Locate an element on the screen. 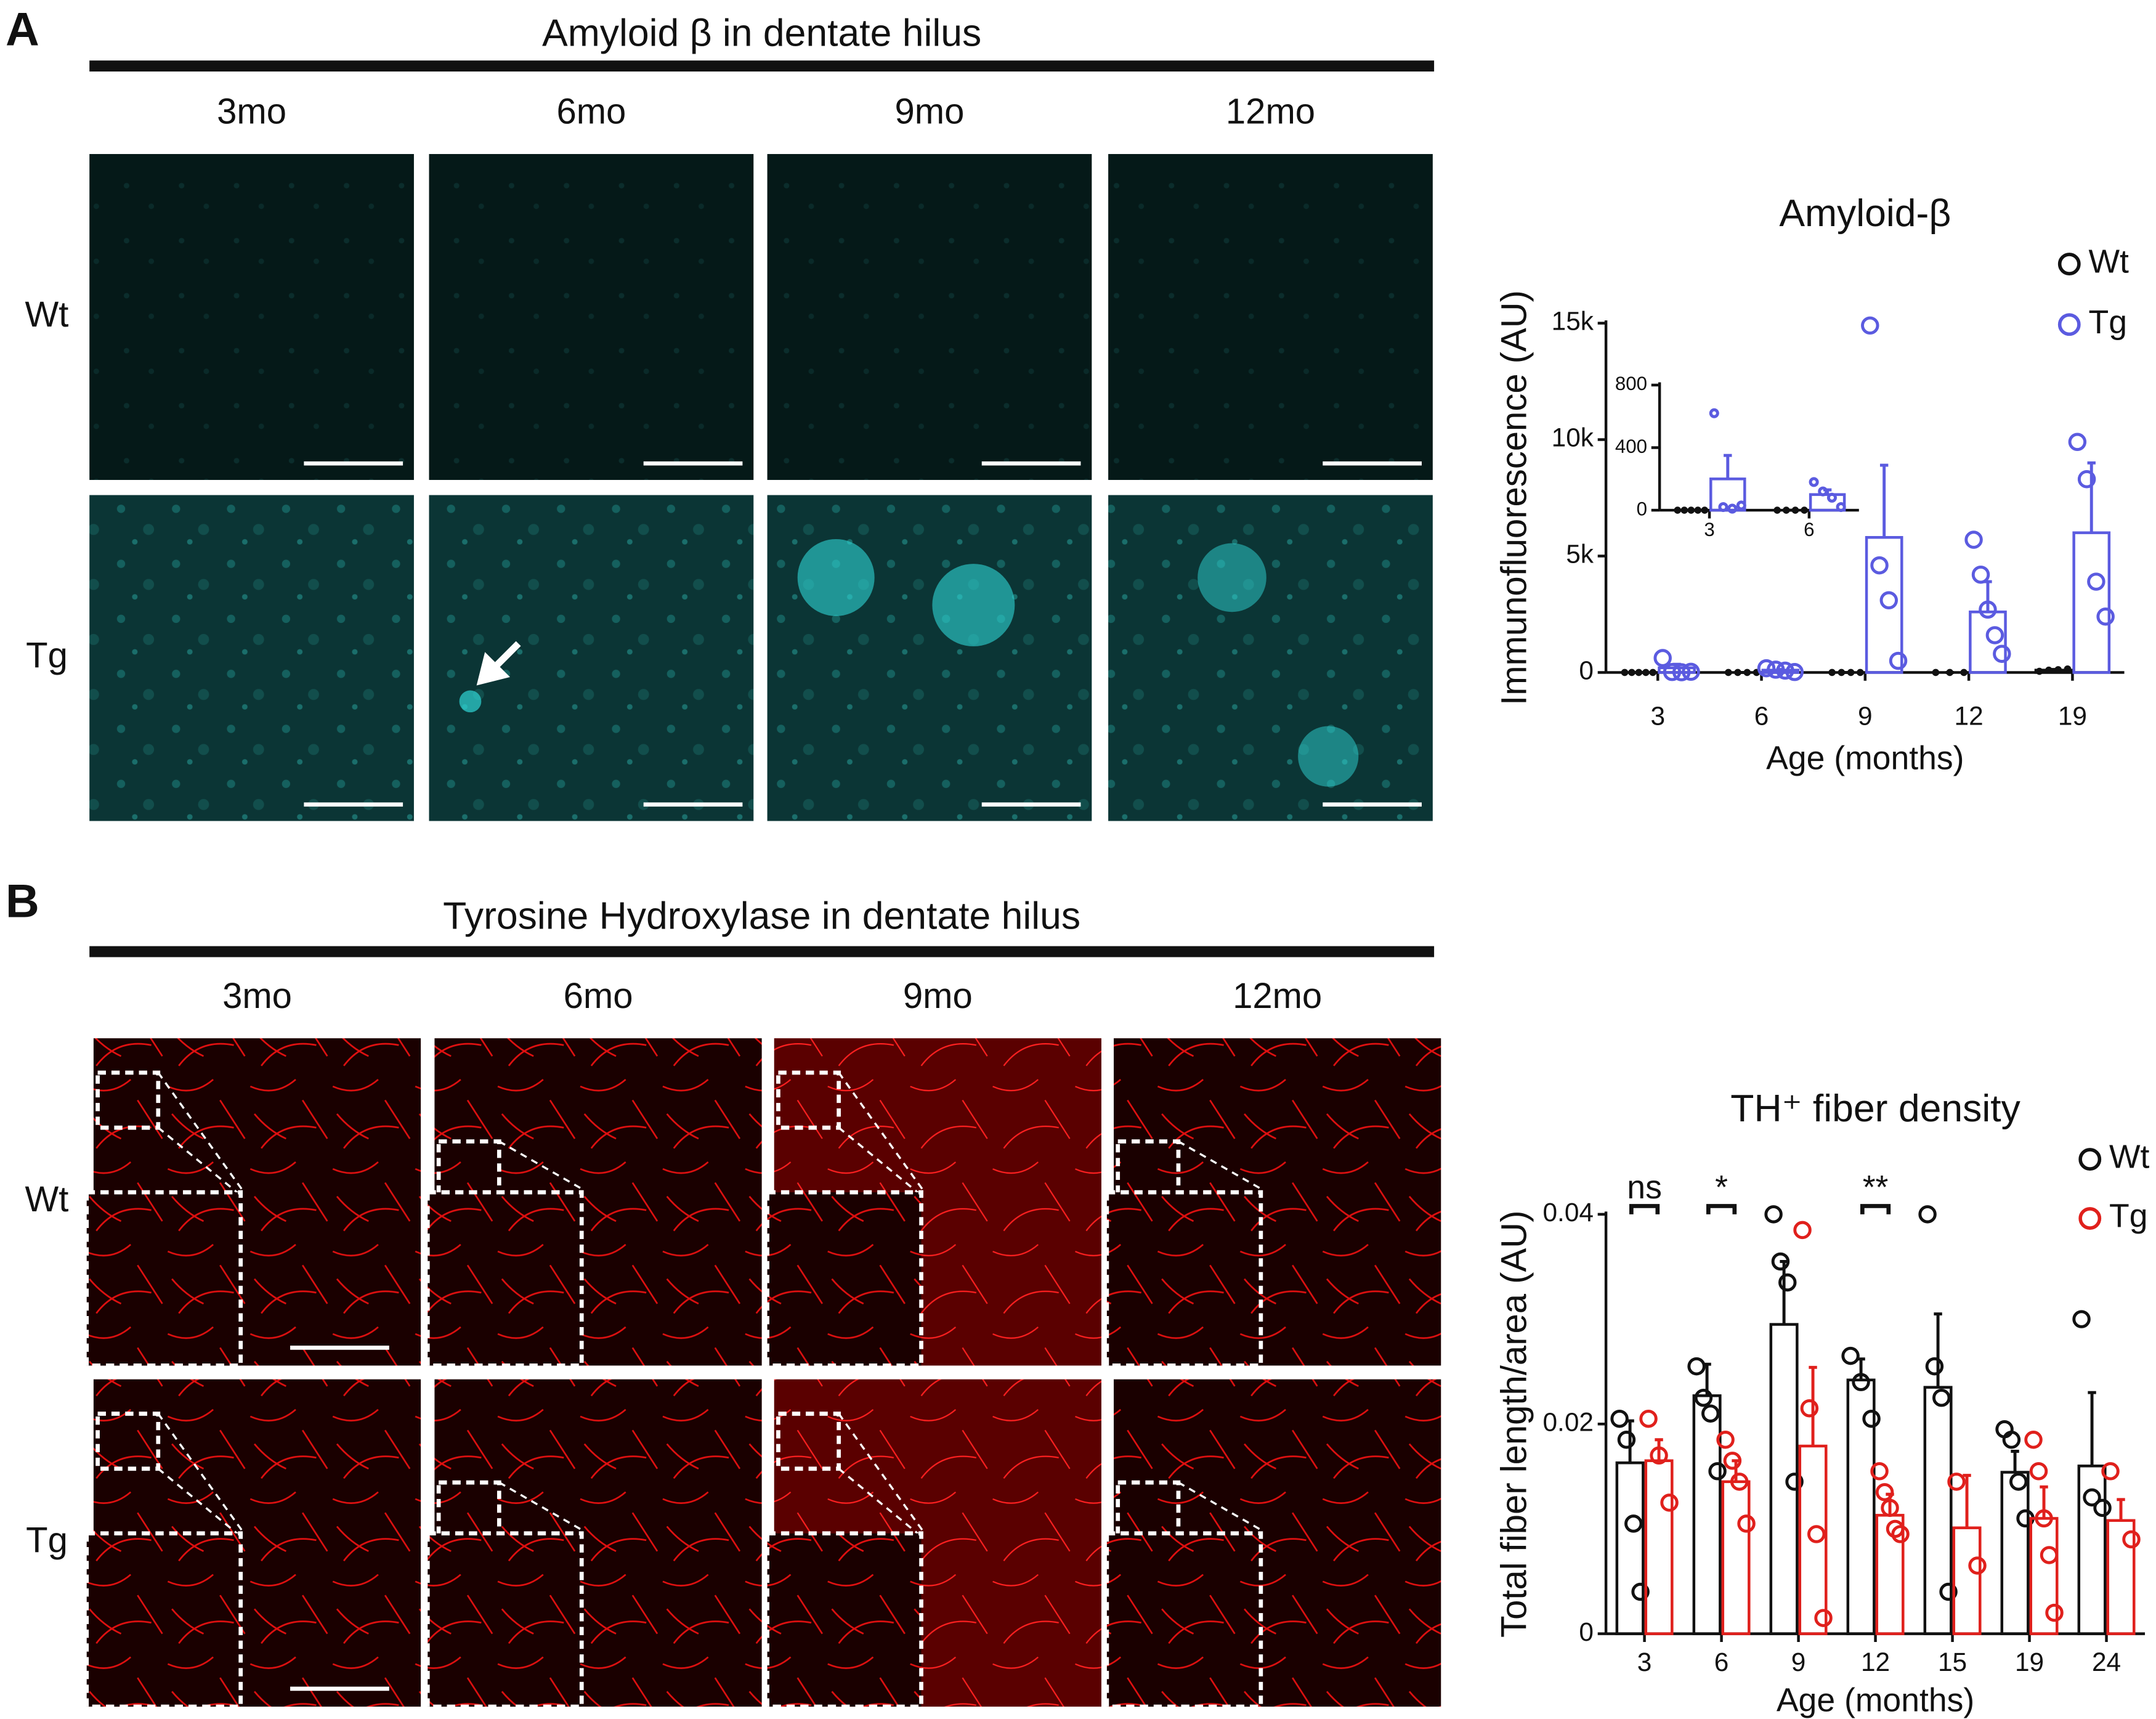  panel-title: Tyrosine Hydroxylase in dentate hilus is located at coordinates (761, 915).